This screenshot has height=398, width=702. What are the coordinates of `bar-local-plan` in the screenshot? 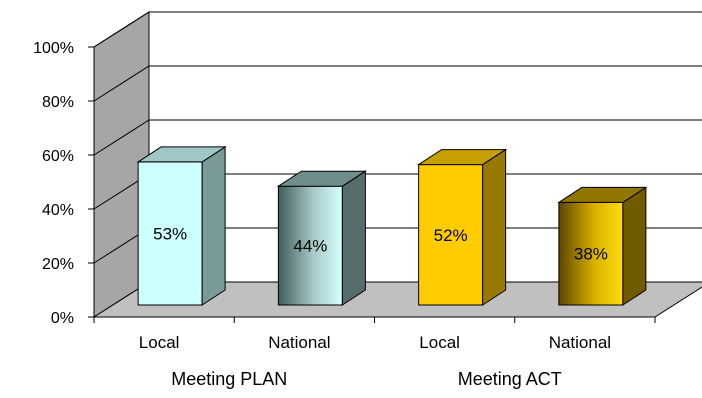 It's located at (181, 225).